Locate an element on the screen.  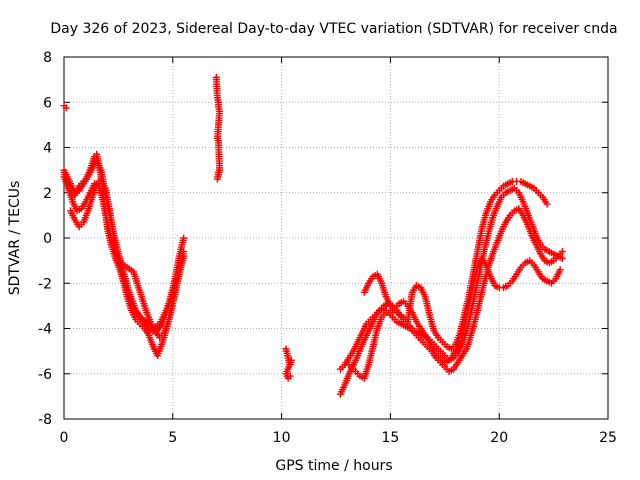
y-tick-label: -8 is located at coordinates (45, 420).